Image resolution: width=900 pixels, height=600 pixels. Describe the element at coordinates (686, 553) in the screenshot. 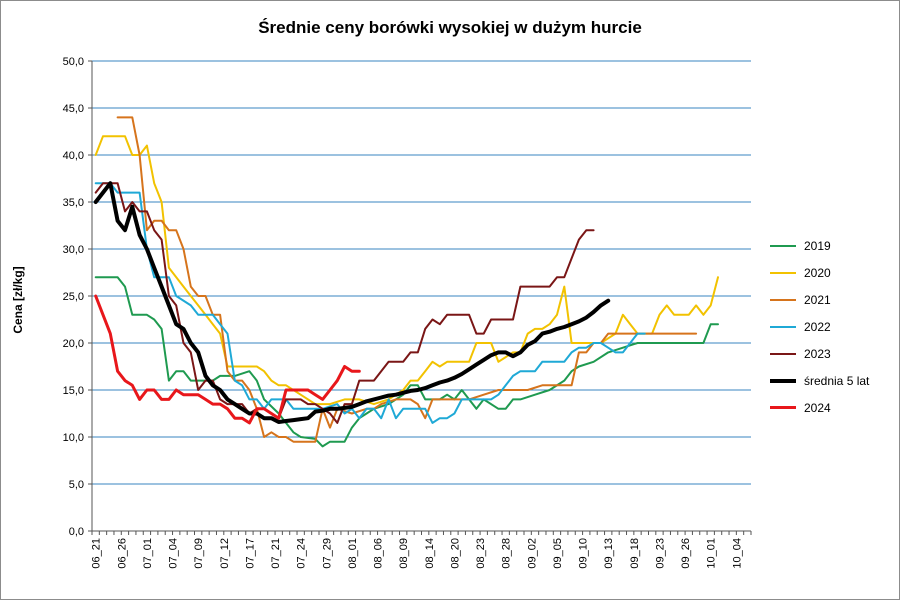

I see `x-tick-label: 09_26` at that location.